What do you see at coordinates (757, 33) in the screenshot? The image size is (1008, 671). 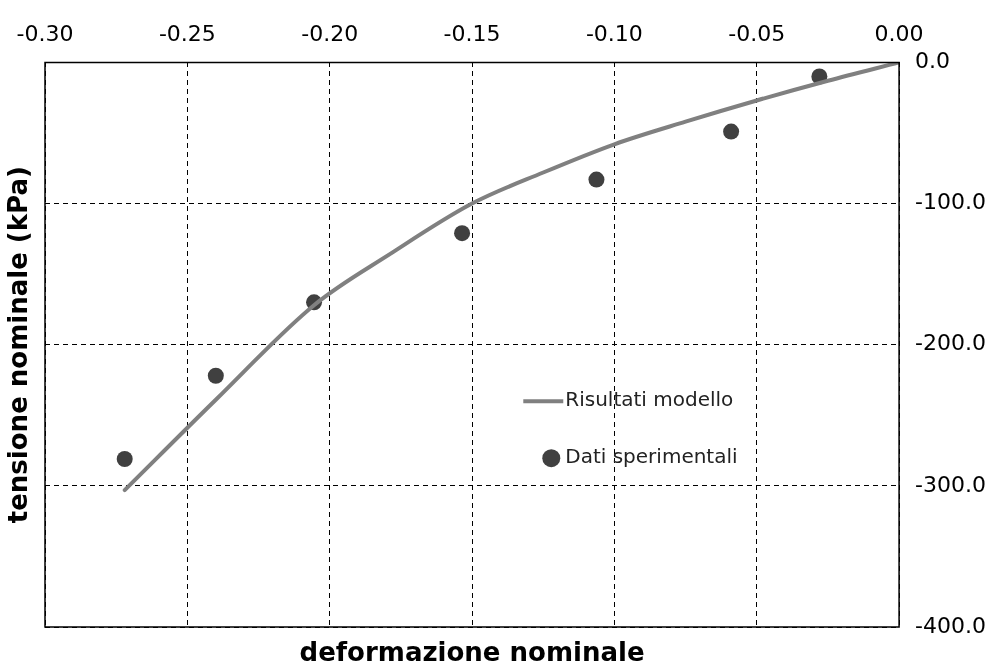 I see `x-tick-label: -0.05` at bounding box center [757, 33].